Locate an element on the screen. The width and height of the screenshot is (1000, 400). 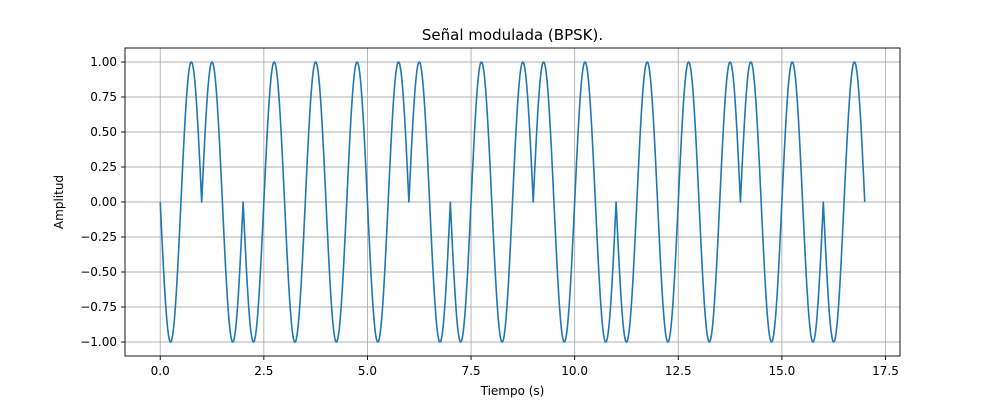
y-tick-label: 1.00 is located at coordinates (103, 62).